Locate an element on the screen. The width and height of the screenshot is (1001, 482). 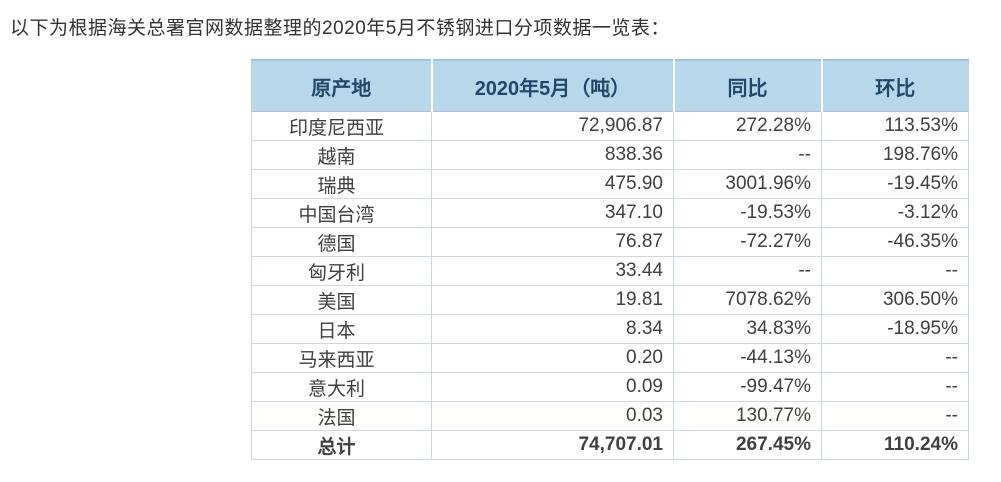
table-row: 匈牙利 33.44 -- -- is located at coordinates (610, 271).